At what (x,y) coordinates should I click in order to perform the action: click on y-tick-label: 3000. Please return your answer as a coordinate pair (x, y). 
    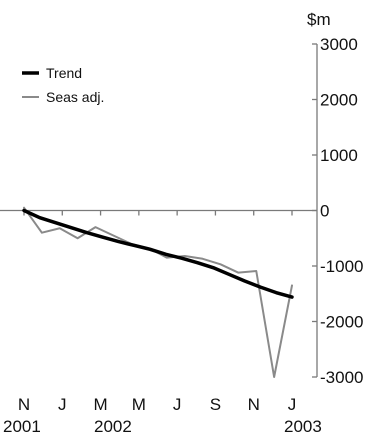
    Looking at the image, I should click on (339, 44).